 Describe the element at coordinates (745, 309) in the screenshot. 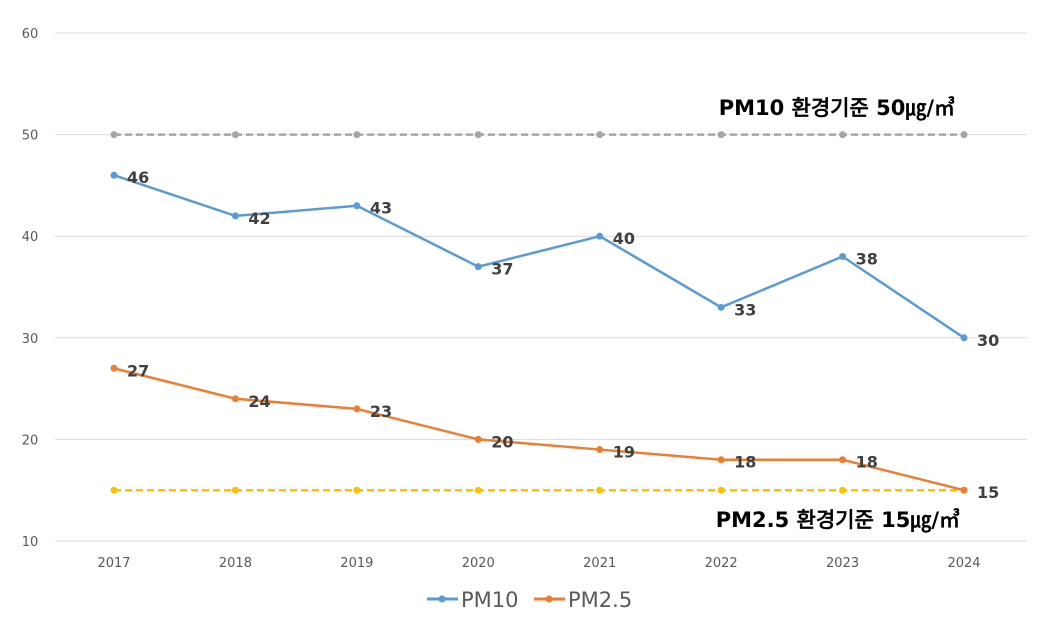

I see `data-label: 33` at that location.